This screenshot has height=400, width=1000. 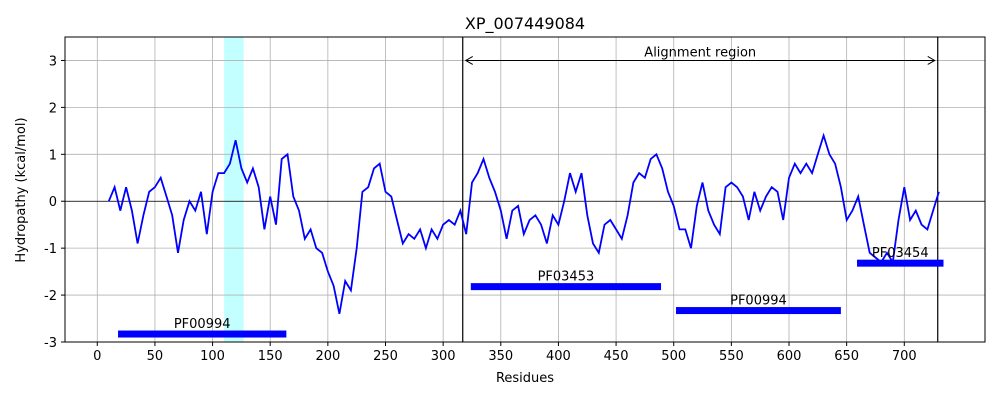 I want to click on y-tick-label: -3, so click(x=50, y=343).